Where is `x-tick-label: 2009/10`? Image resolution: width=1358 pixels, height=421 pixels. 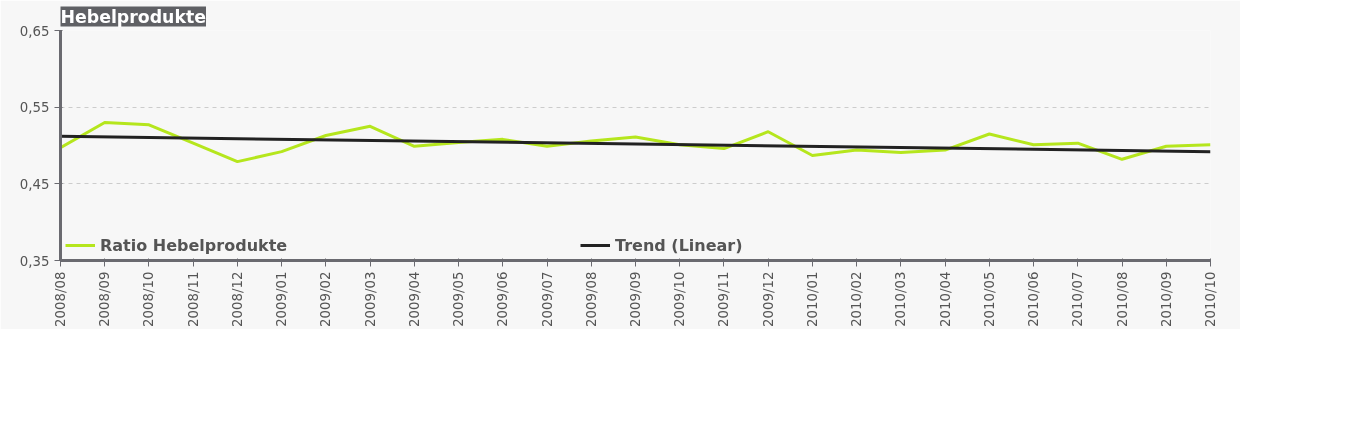
x-tick-label: 2009/10 is located at coordinates (680, 299).